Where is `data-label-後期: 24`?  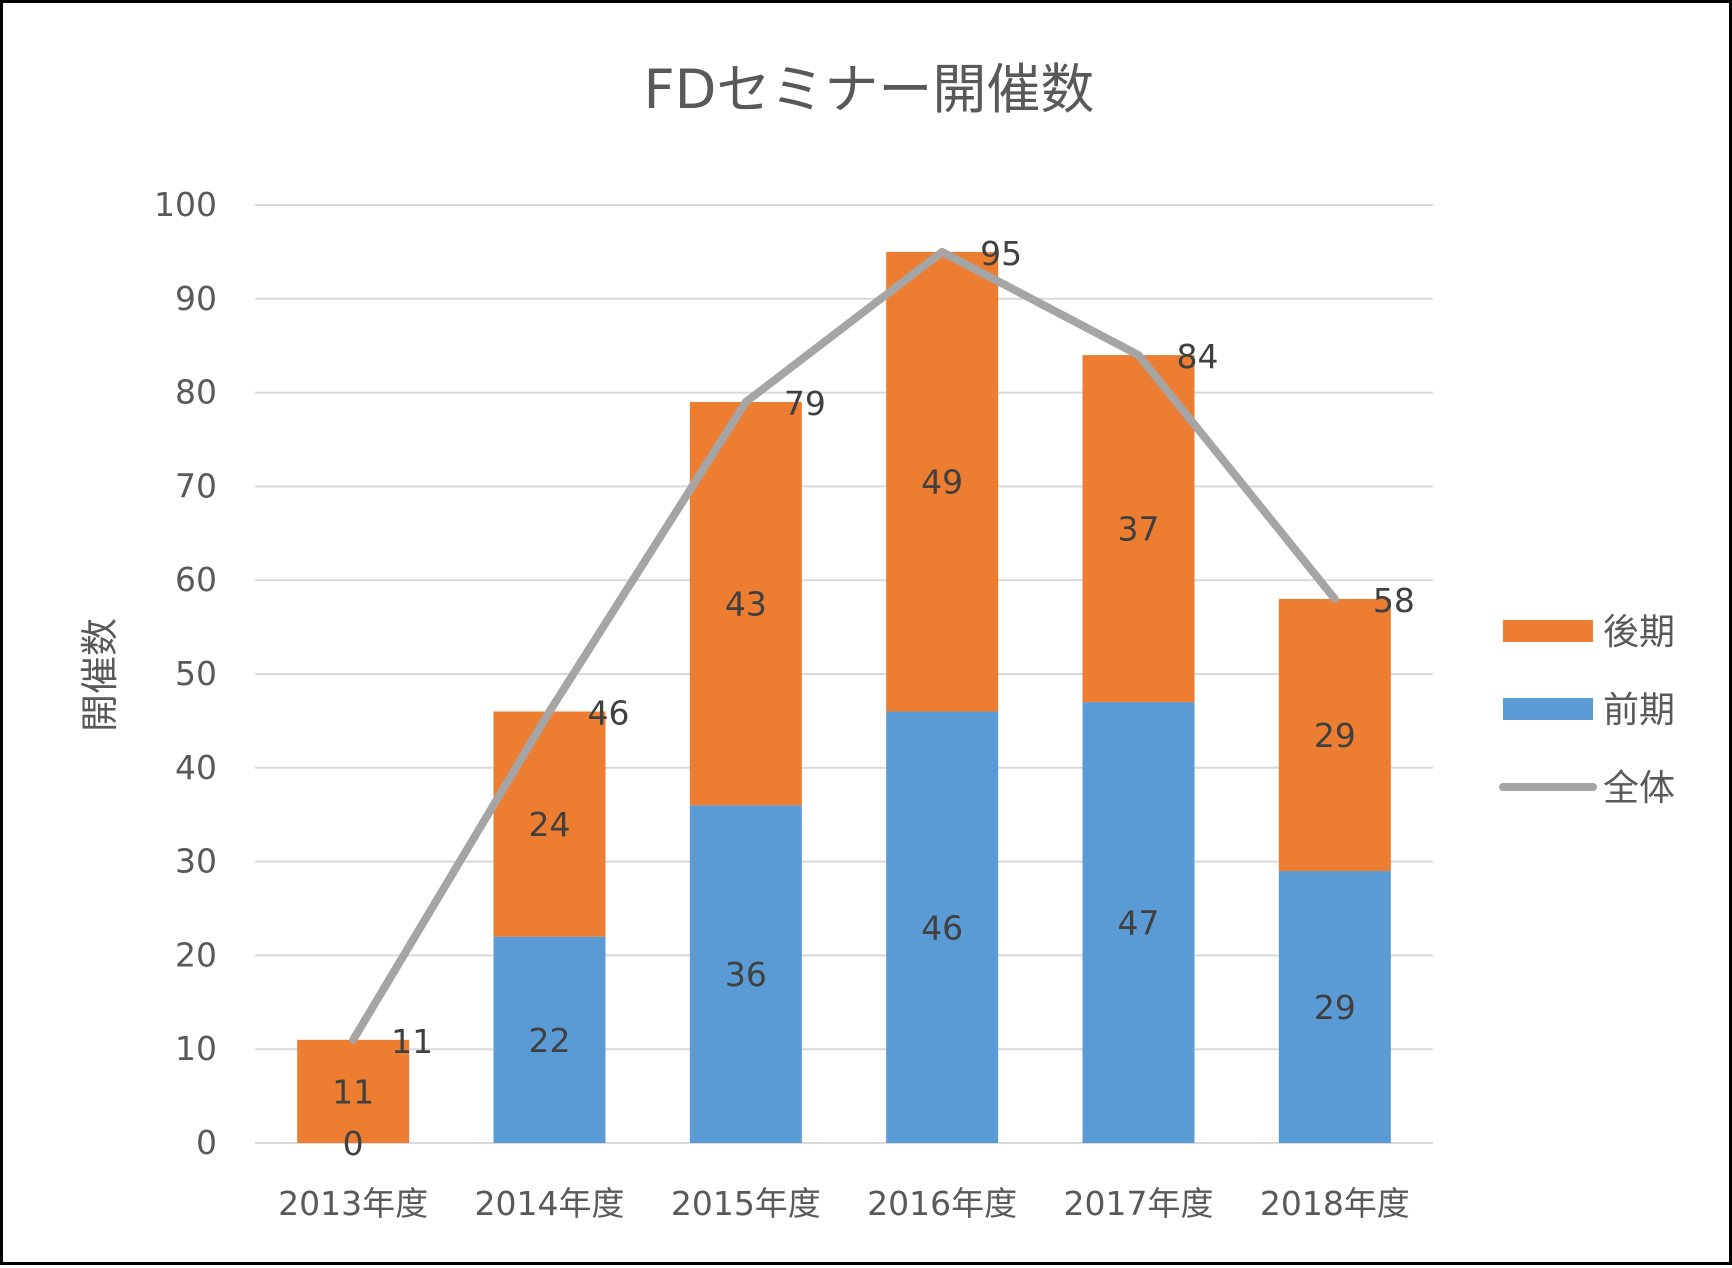
data-label-後期: 24 is located at coordinates (550, 824).